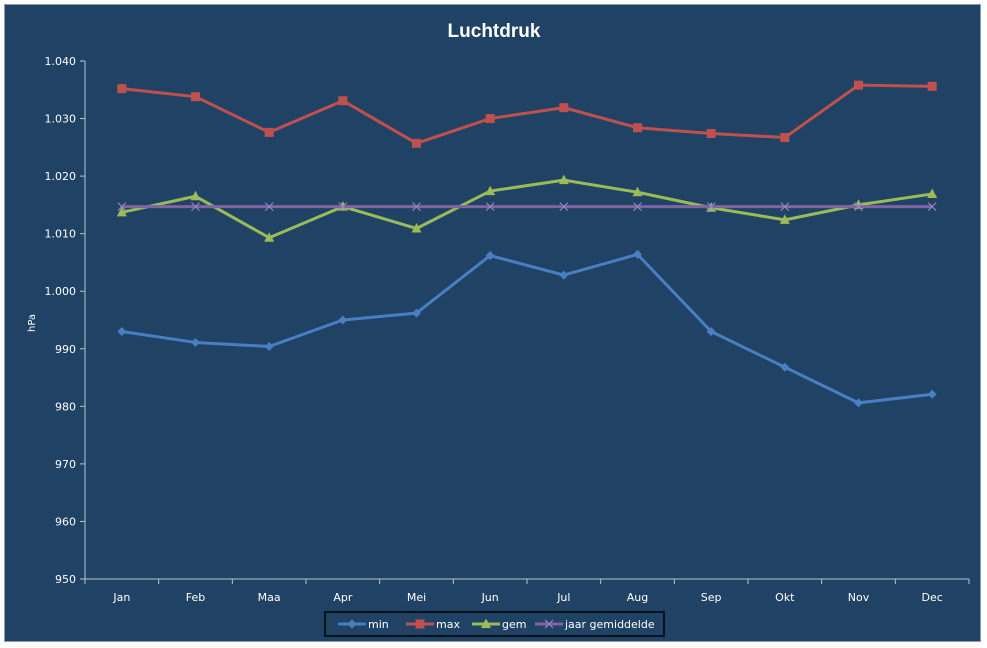 The image size is (987, 648). What do you see at coordinates (121, 597) in the screenshot?
I see `x-tick-label: Jan` at bounding box center [121, 597].